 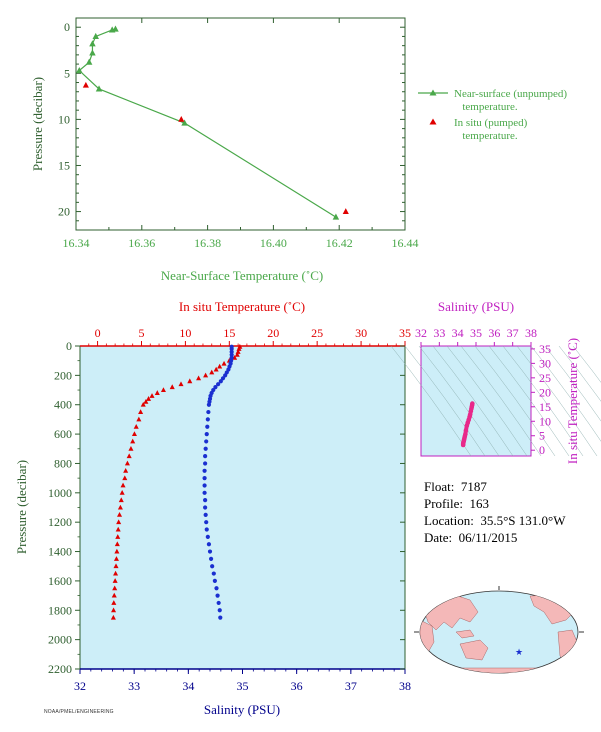 I want to click on pf-ytick-label: 1200, so click(x=60, y=522).